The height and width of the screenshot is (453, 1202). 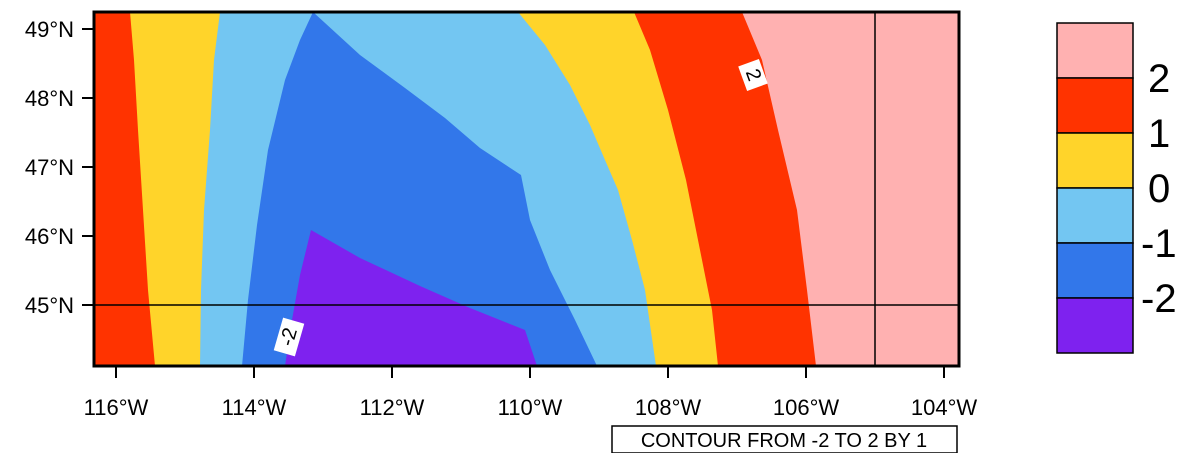 I want to click on legend-label: -1, so click(x=1159, y=244).